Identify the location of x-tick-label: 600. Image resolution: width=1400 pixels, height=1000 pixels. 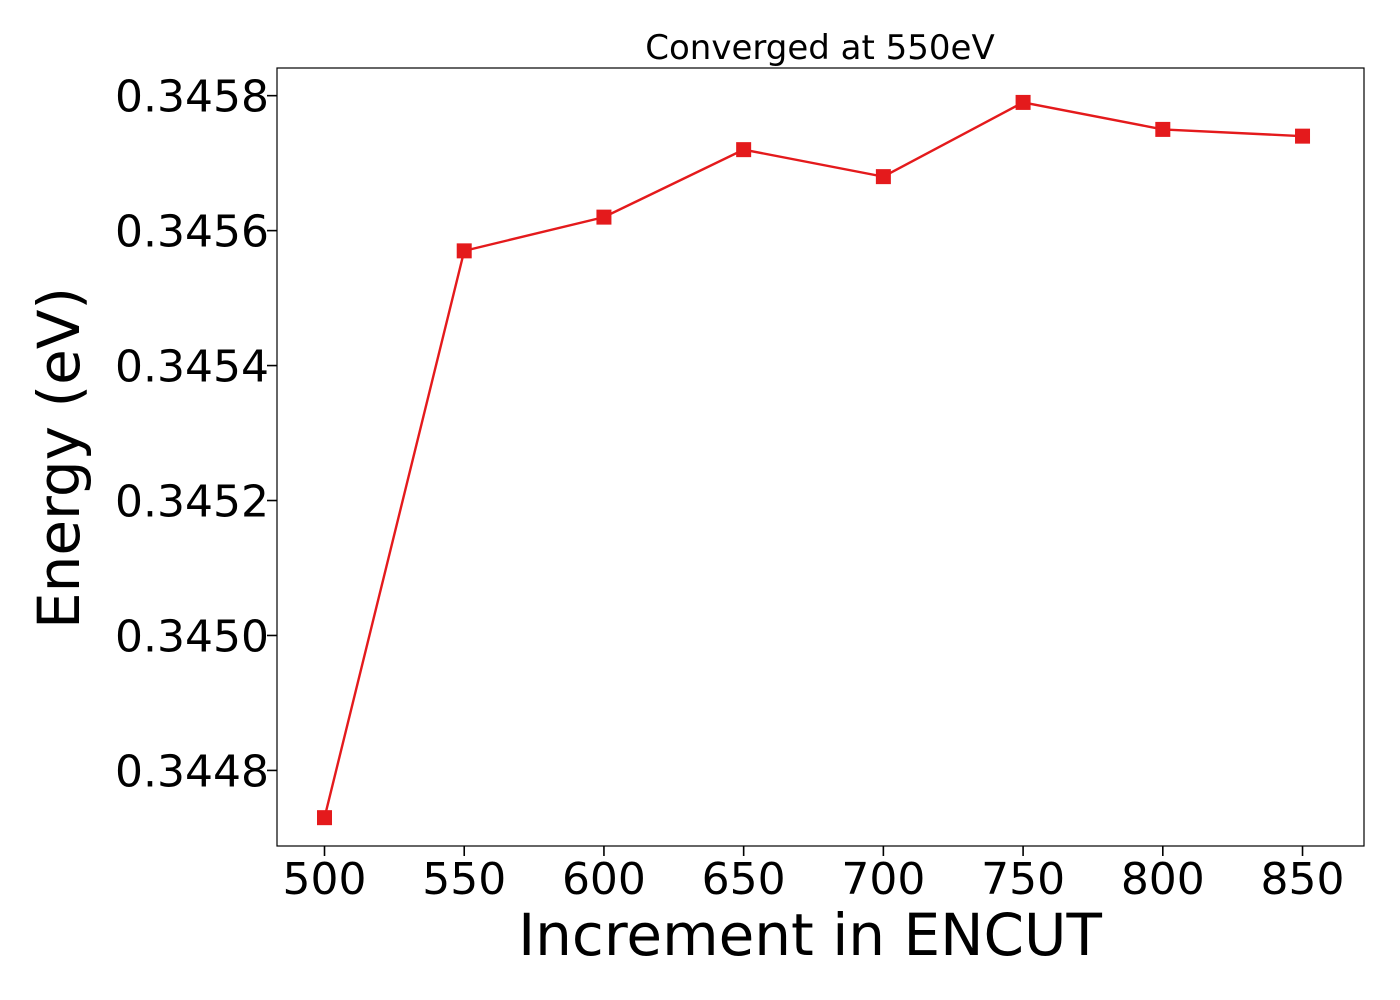
(604, 879).